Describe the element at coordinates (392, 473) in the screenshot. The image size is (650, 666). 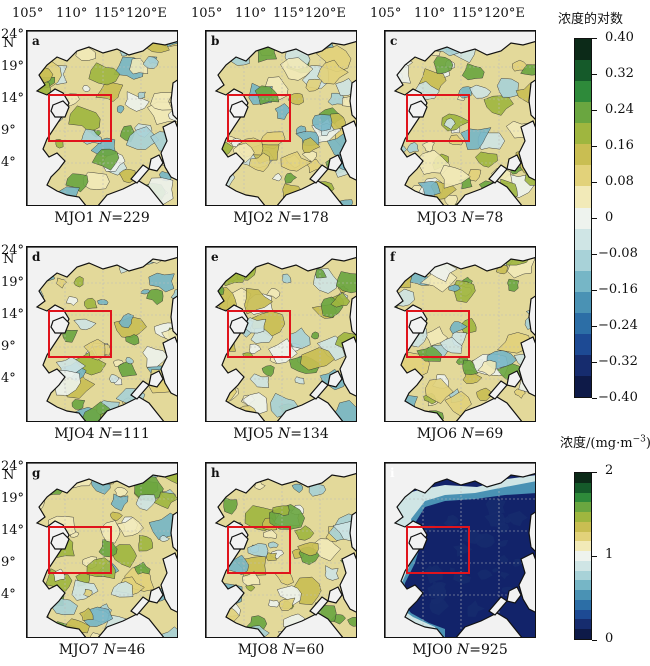
I see `panel-letter: i` at that location.